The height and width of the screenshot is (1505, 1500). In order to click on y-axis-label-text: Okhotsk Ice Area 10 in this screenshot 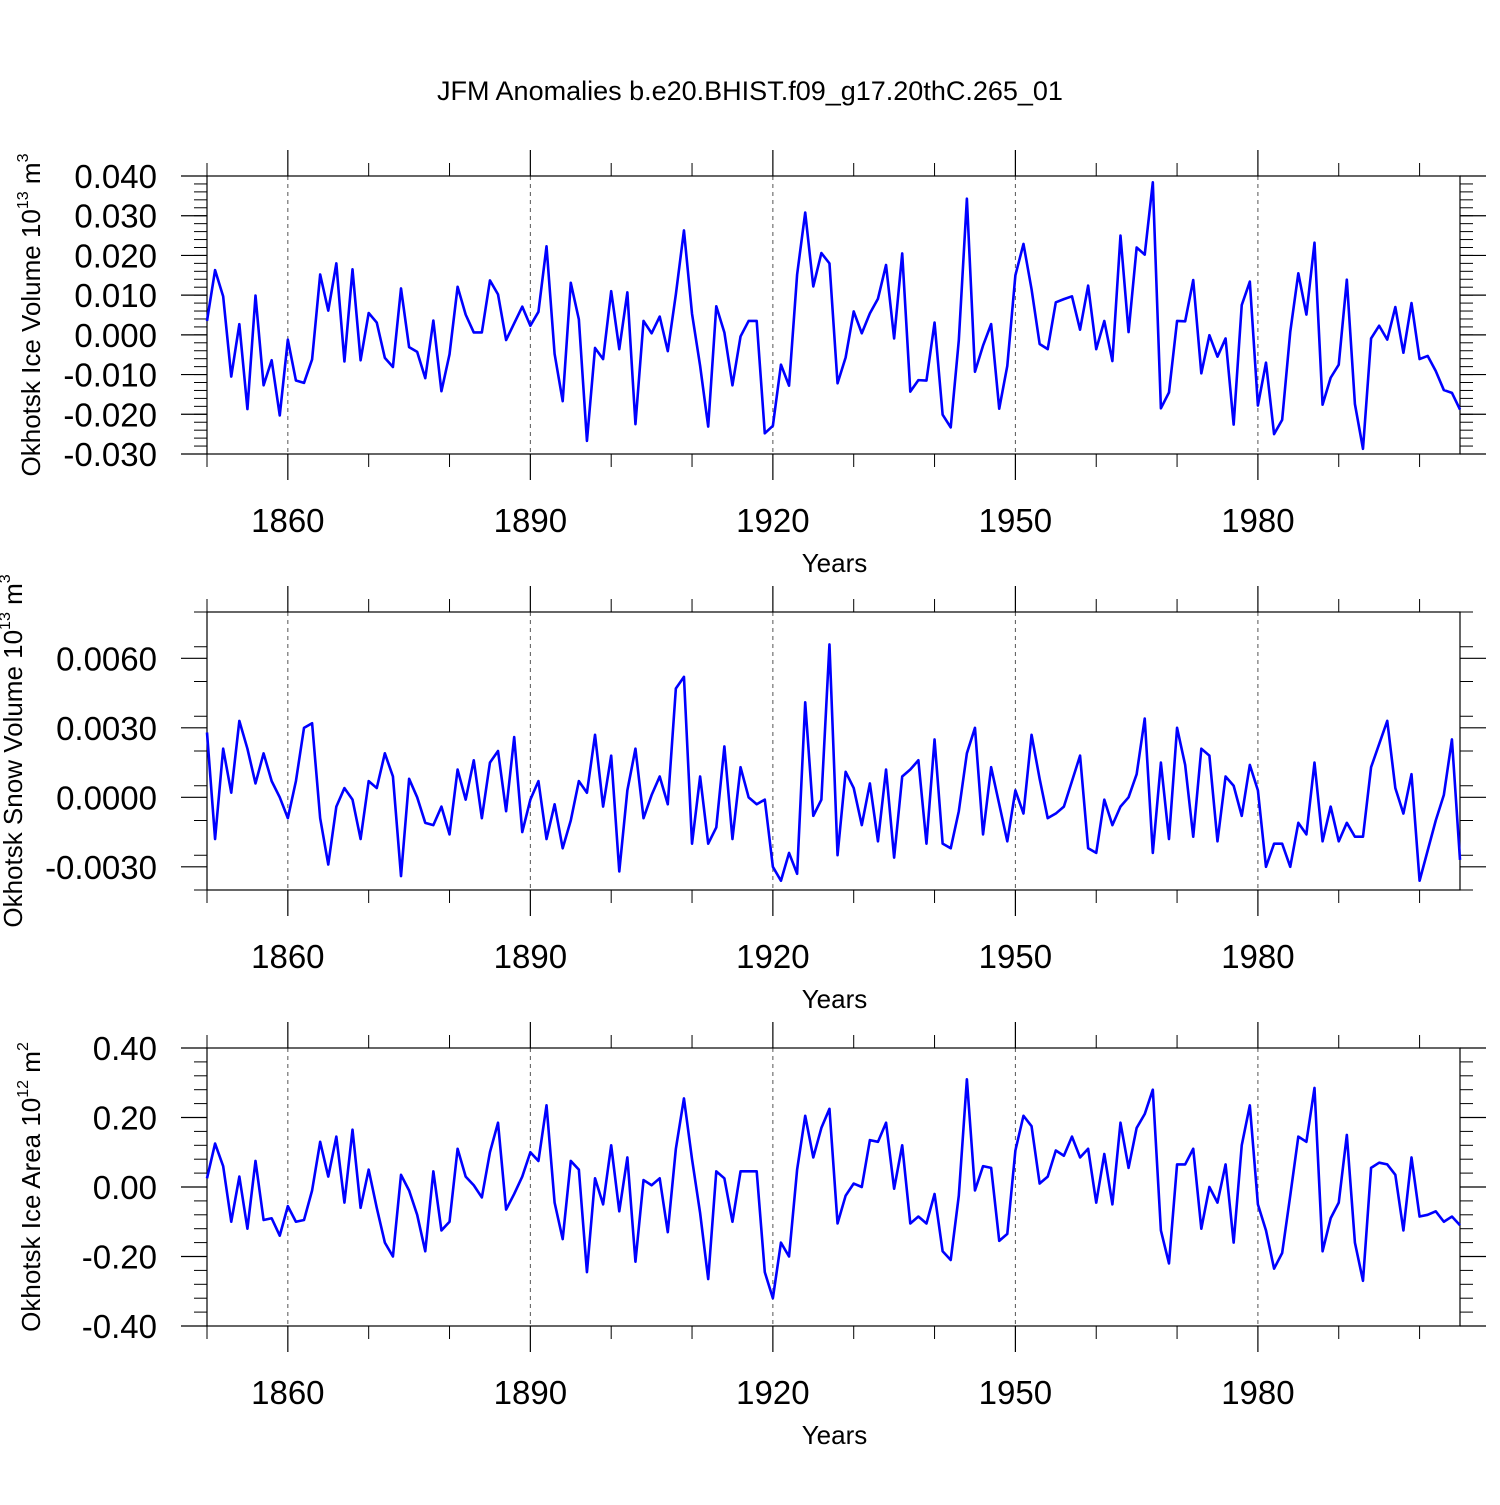, I will do `click(31, 1215)`.